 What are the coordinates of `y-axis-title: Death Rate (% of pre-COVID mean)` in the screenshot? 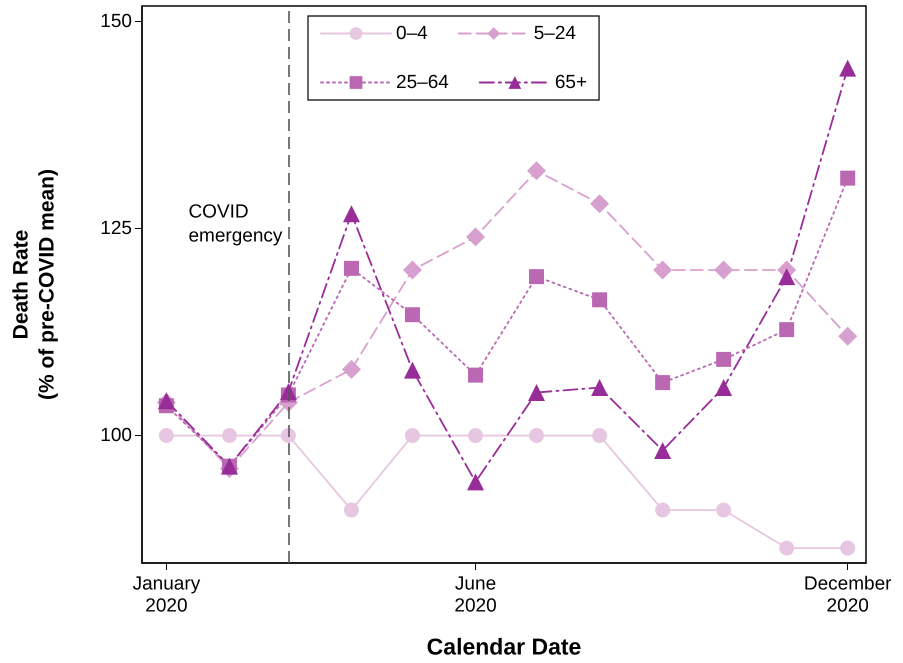 It's located at (34, 284).